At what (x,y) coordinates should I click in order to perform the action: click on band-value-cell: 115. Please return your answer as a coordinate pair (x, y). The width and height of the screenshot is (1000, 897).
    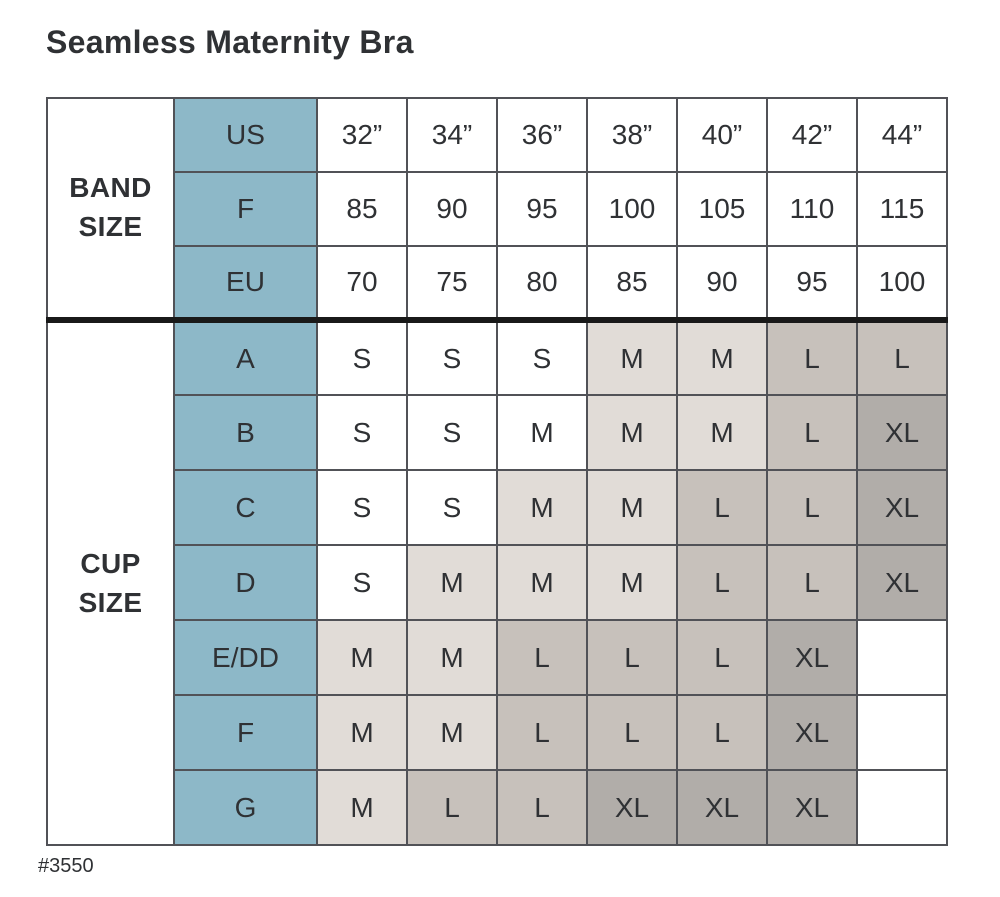
    Looking at the image, I should click on (902, 209).